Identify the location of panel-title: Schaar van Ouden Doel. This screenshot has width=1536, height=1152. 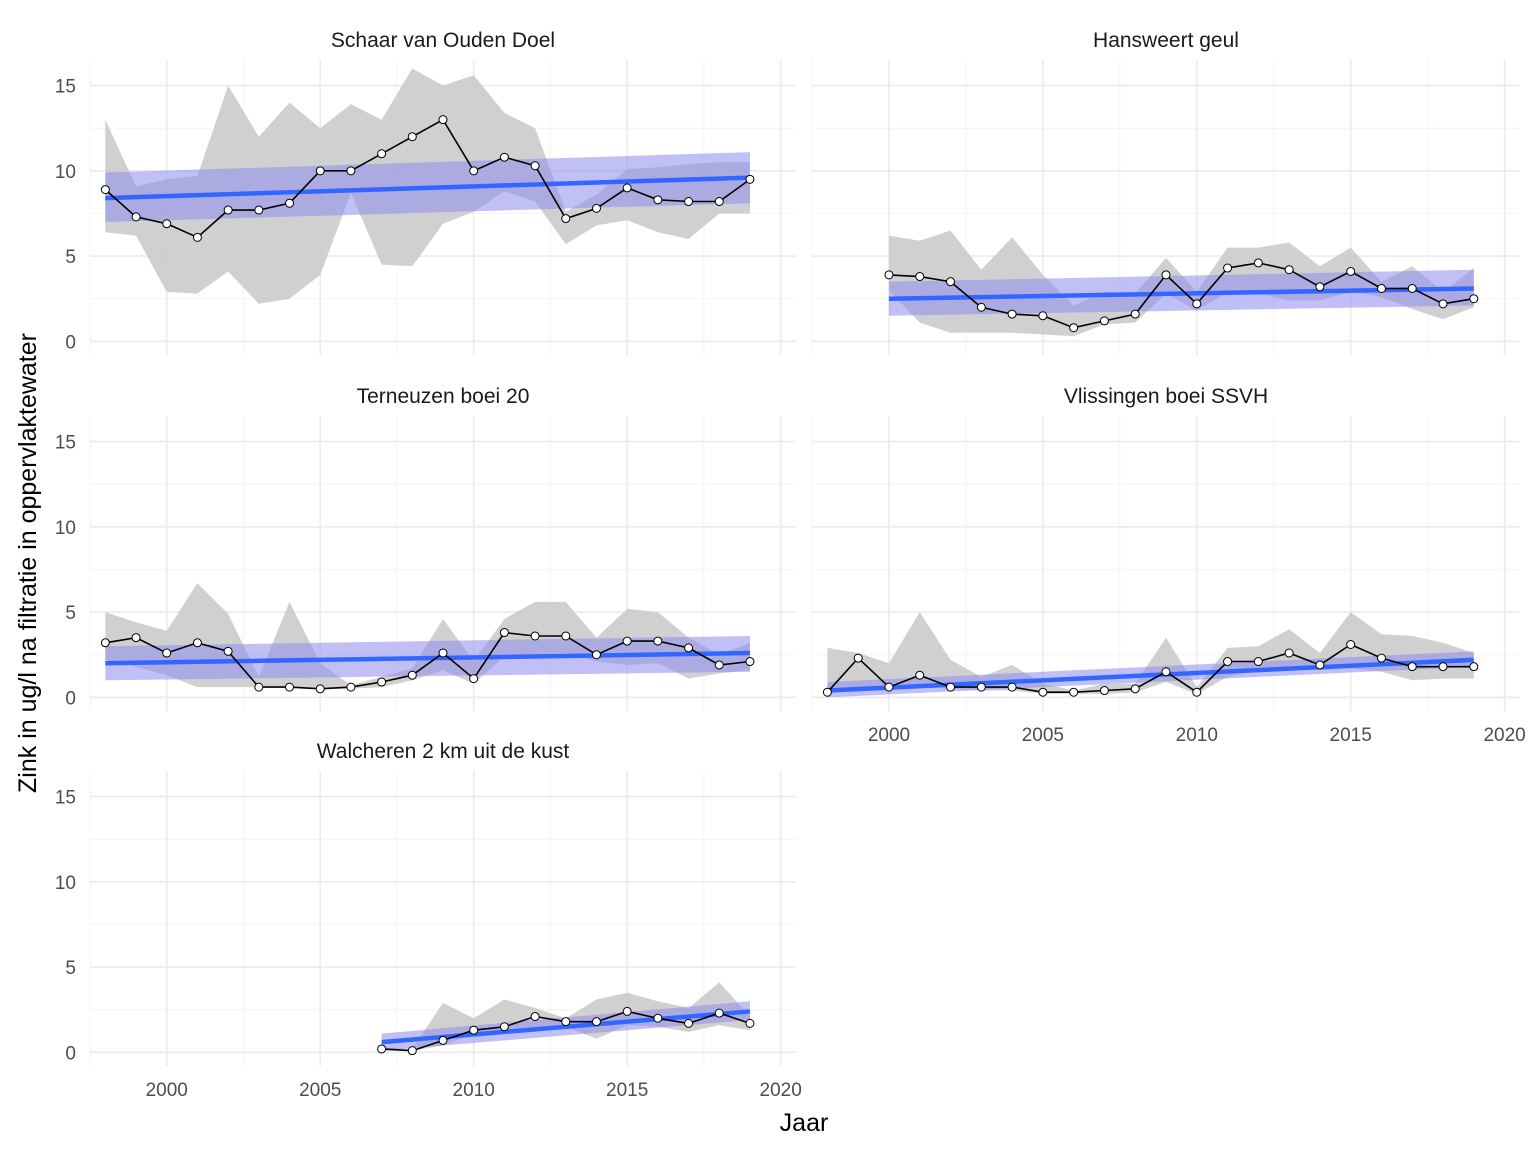
(443, 40).